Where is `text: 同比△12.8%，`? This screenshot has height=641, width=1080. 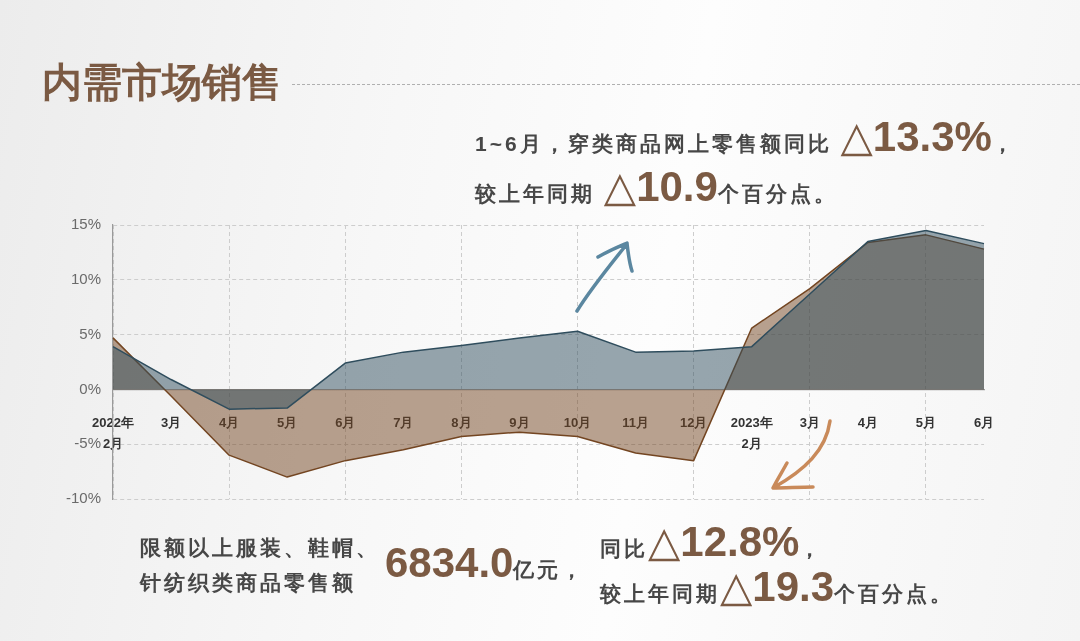
text: 同比△12.8%， is located at coordinates (712, 541).